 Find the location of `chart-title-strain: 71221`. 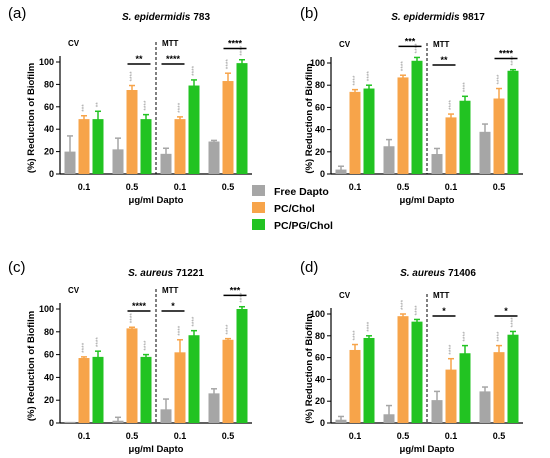

chart-title-strain: 71221 is located at coordinates (190, 273).